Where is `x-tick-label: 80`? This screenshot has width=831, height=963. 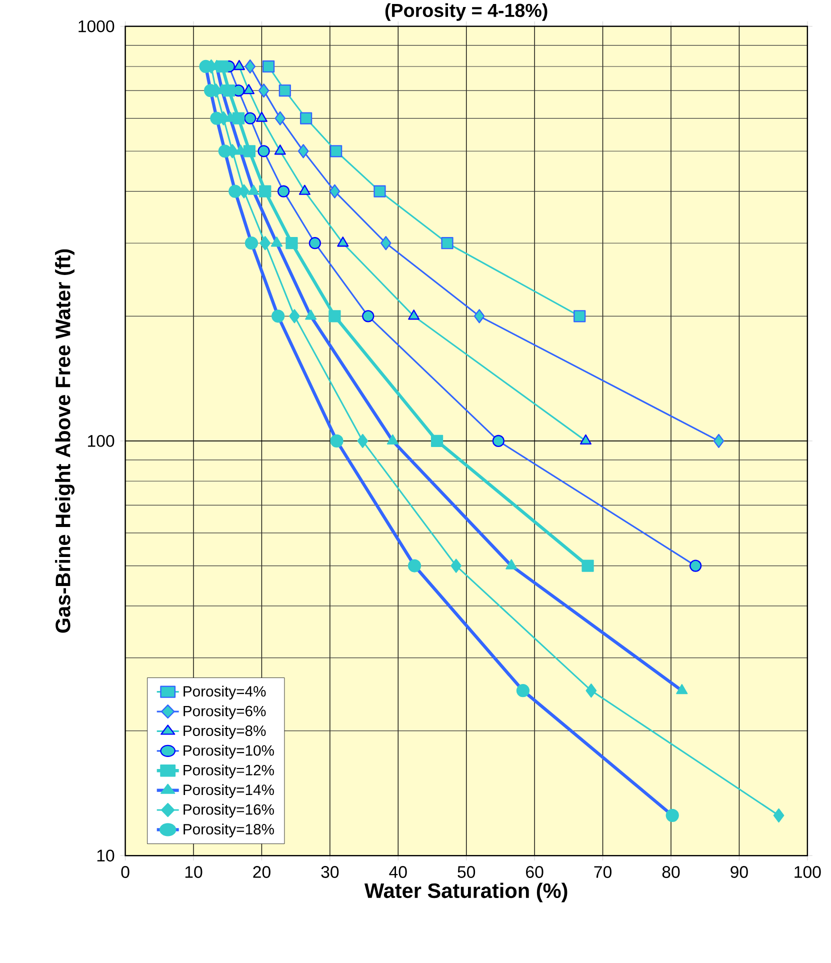 x-tick-label: 80 is located at coordinates (671, 872).